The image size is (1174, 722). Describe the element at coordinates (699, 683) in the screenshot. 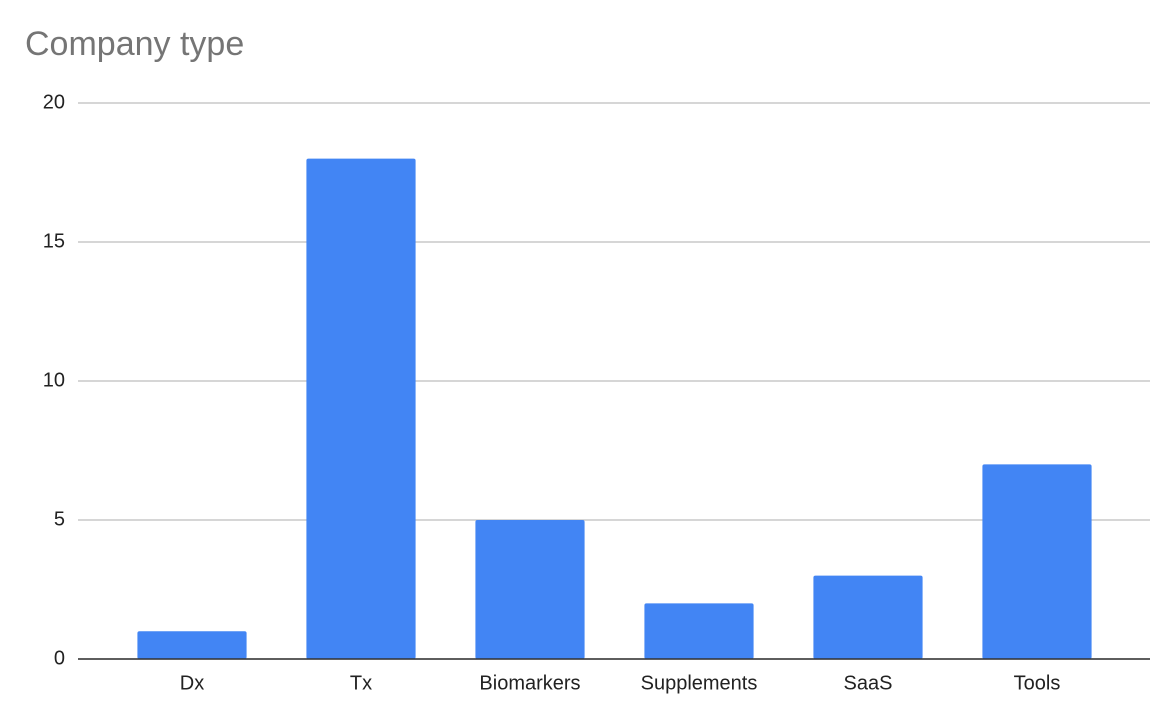

I see `x-tick-label: Supplements` at that location.